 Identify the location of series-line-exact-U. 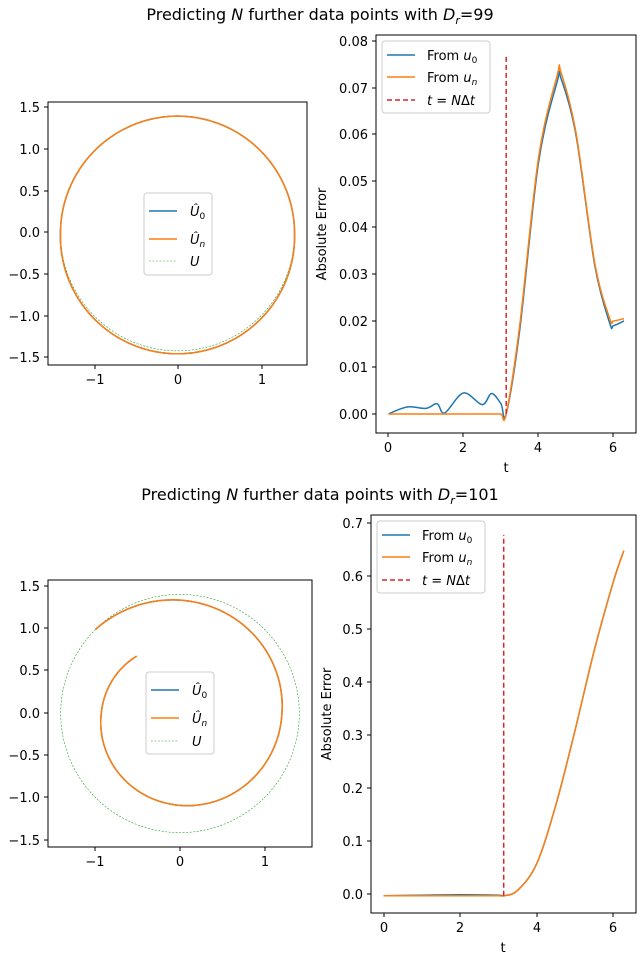
(180, 713).